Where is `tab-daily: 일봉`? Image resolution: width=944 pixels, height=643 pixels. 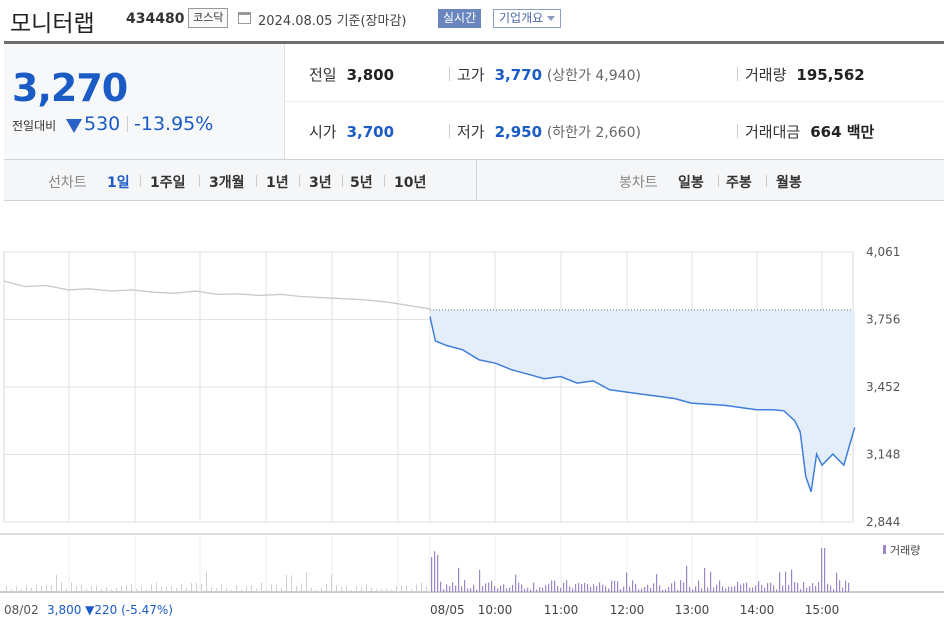
tab-daily: 일봉 is located at coordinates (691, 183).